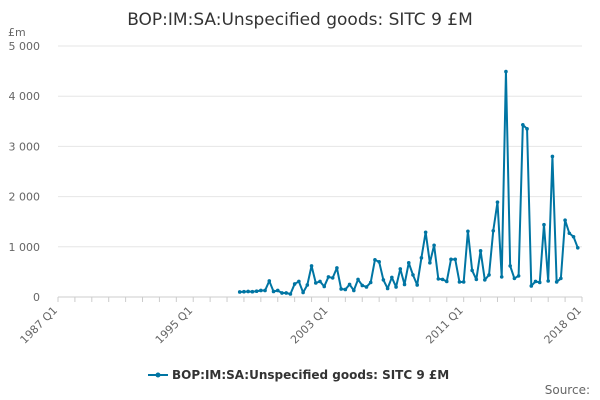 This screenshot has width=600, height=400. I want to click on source-label: Source:, so click(567, 390).